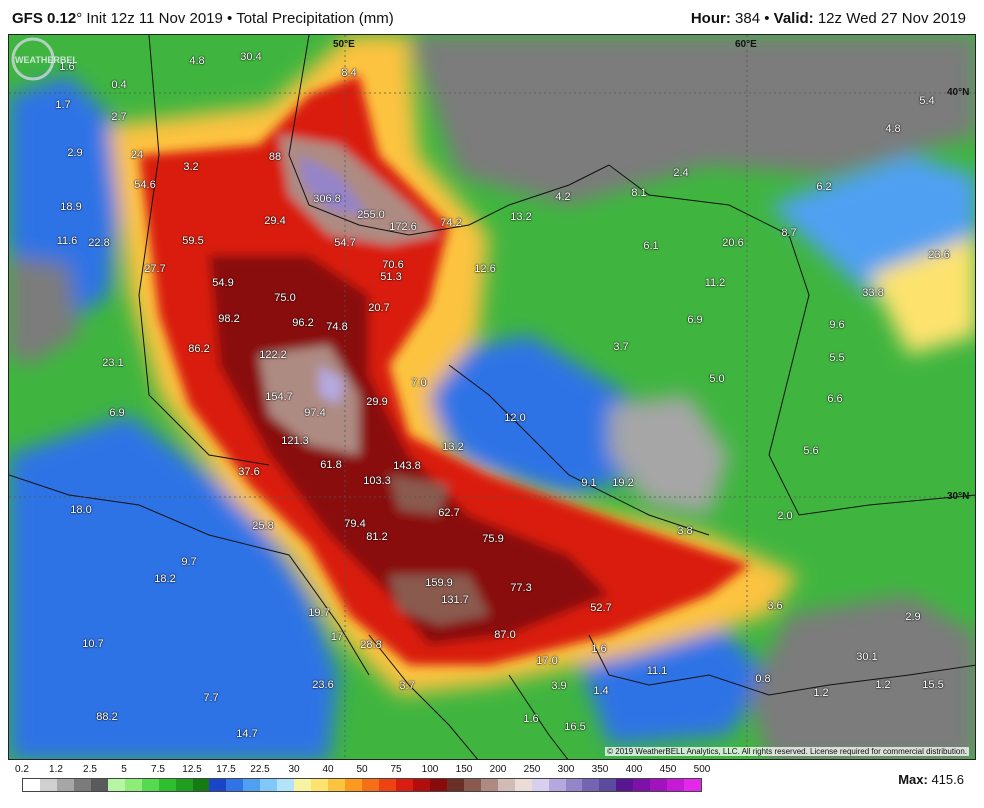 Image resolution: width=984 pixels, height=808 pixels. Describe the element at coordinates (733, 243) in the screenshot. I see `precip-value-label: 20.6` at that location.